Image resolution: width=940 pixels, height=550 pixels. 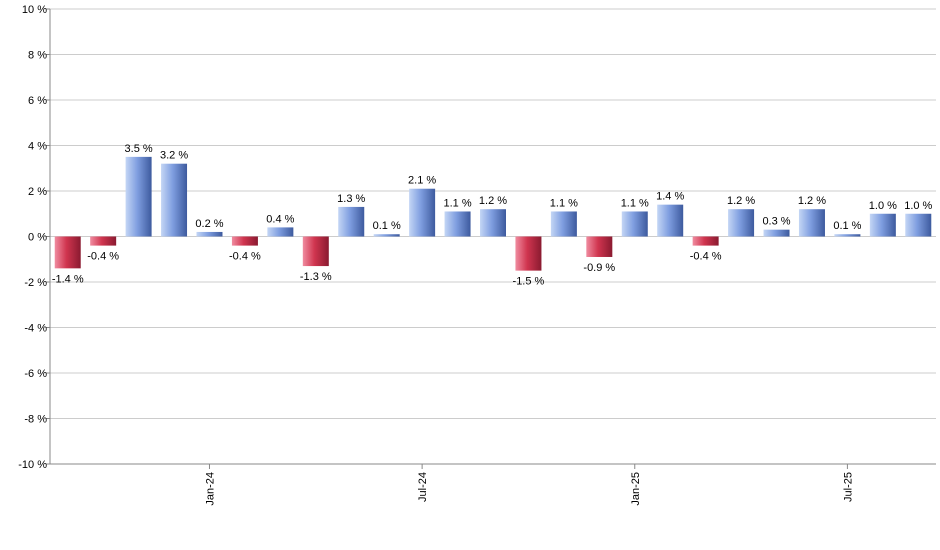 What do you see at coordinates (210, 489) in the screenshot?
I see `x-tick-label: Jan-24` at bounding box center [210, 489].